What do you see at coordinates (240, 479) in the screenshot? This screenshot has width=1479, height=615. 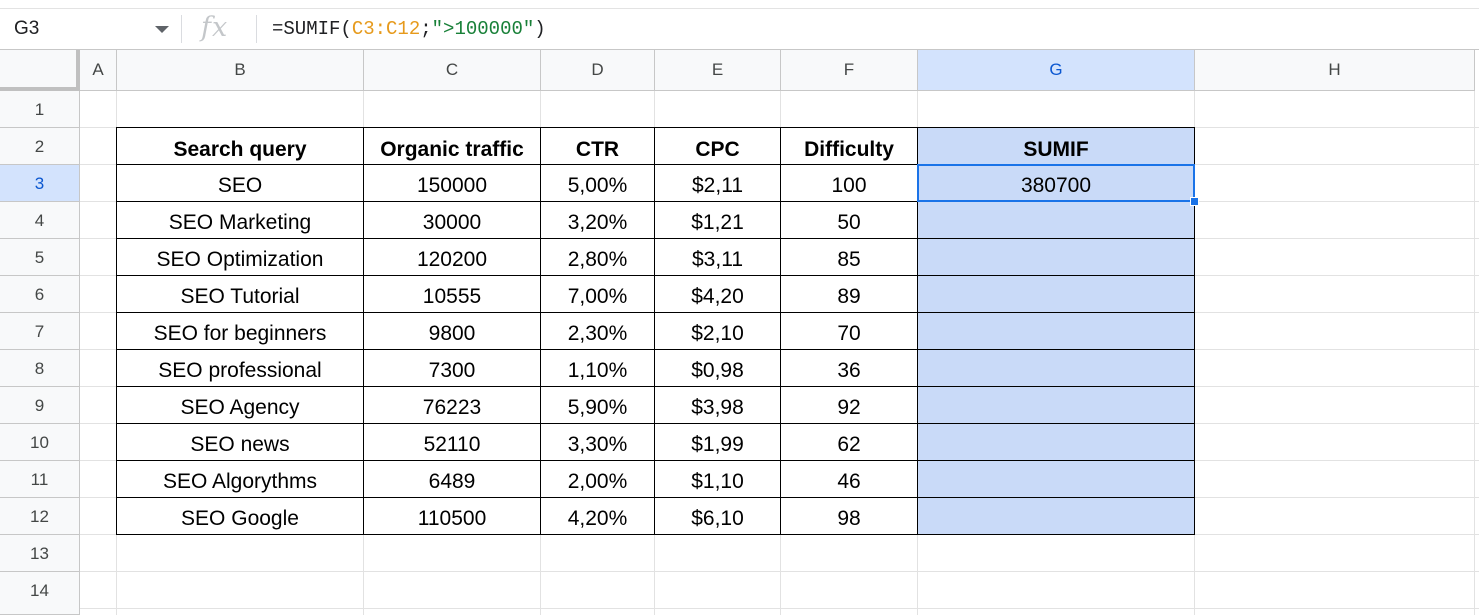 I see `table-cell-search-query: SEO Algorythms` at bounding box center [240, 479].